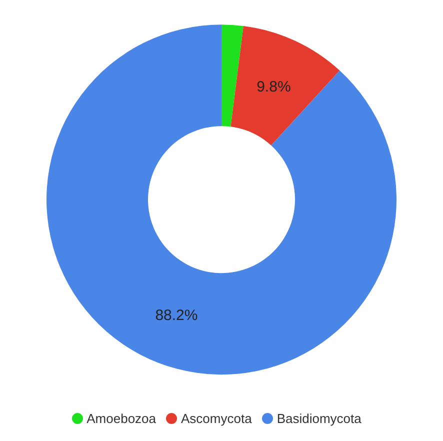 This screenshot has height=441, width=443. Describe the element at coordinates (121, 418) in the screenshot. I see `legend-label: Amoebozoa` at that location.